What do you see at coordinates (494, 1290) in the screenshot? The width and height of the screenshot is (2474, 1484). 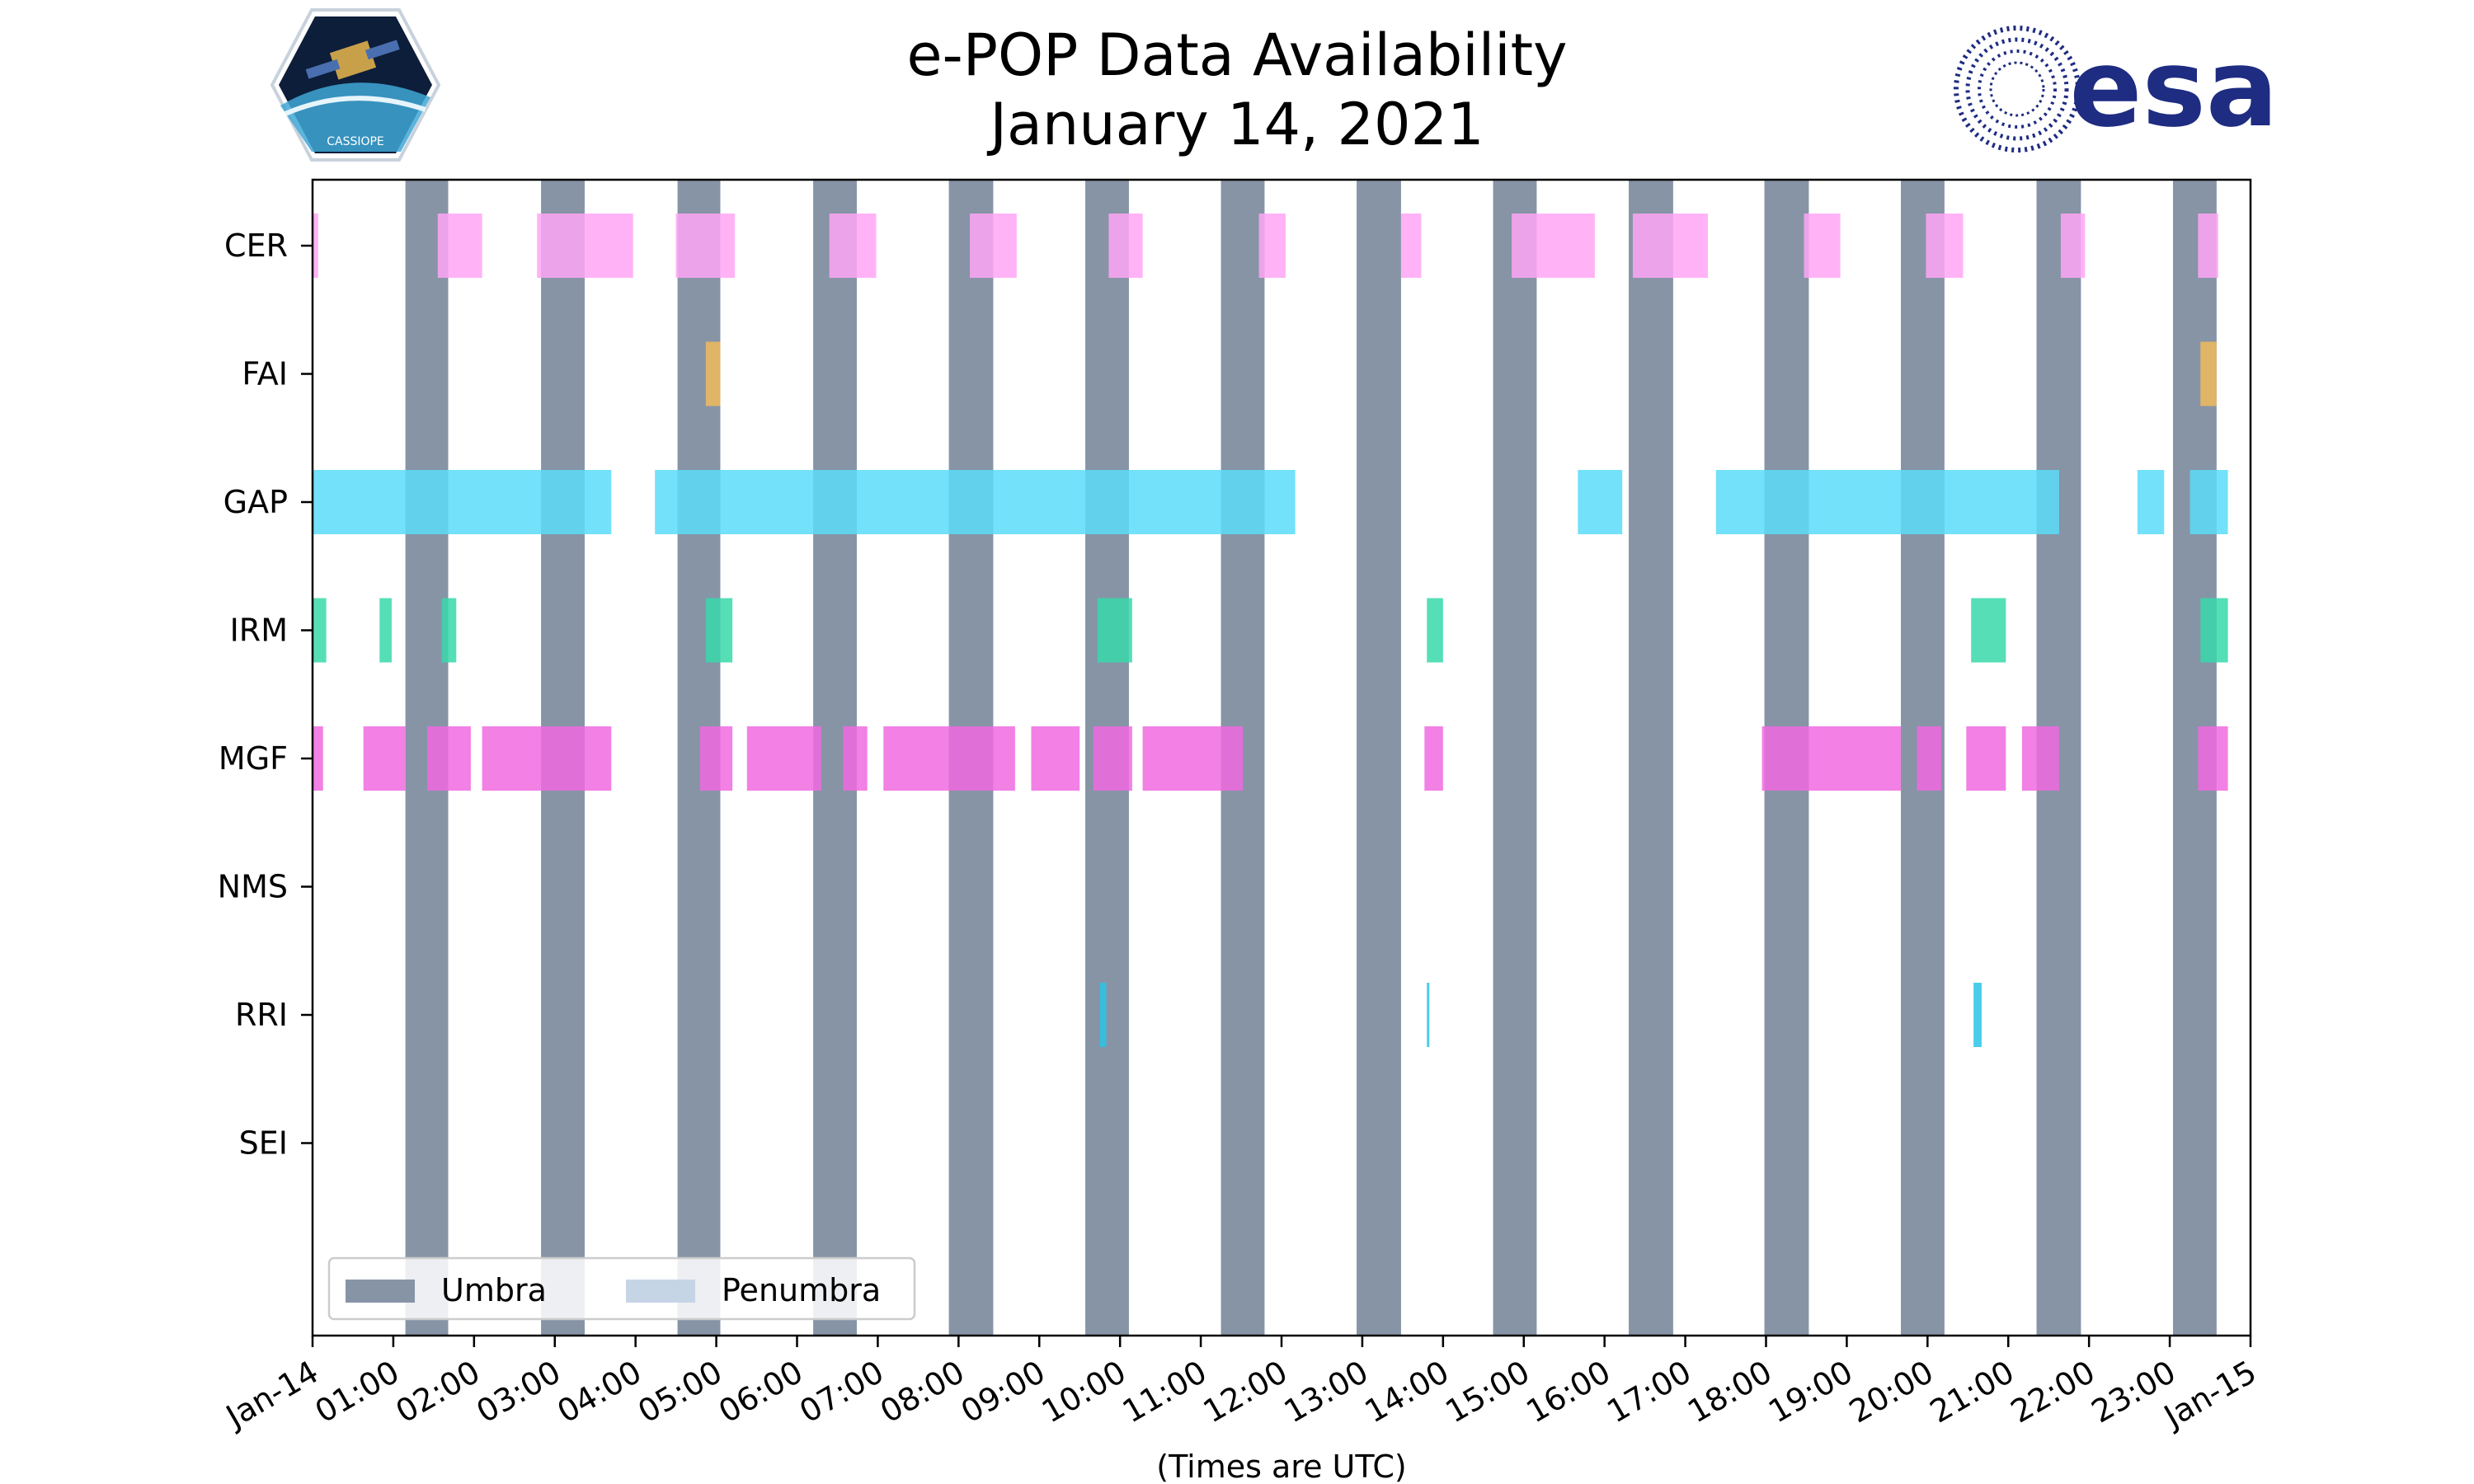 I see `legend-label-umbra: Umbra` at bounding box center [494, 1290].